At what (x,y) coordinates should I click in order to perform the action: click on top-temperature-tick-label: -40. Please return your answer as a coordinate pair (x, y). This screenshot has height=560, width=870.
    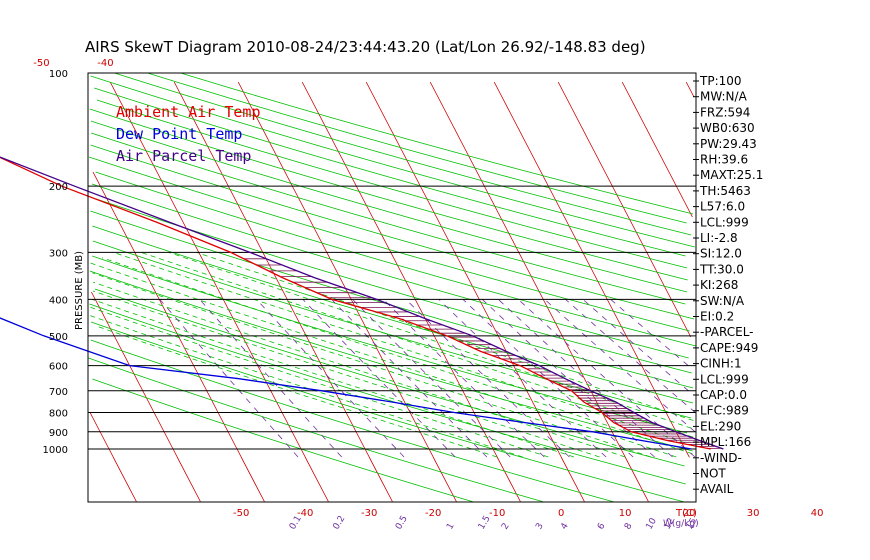
    Looking at the image, I should click on (105, 63).